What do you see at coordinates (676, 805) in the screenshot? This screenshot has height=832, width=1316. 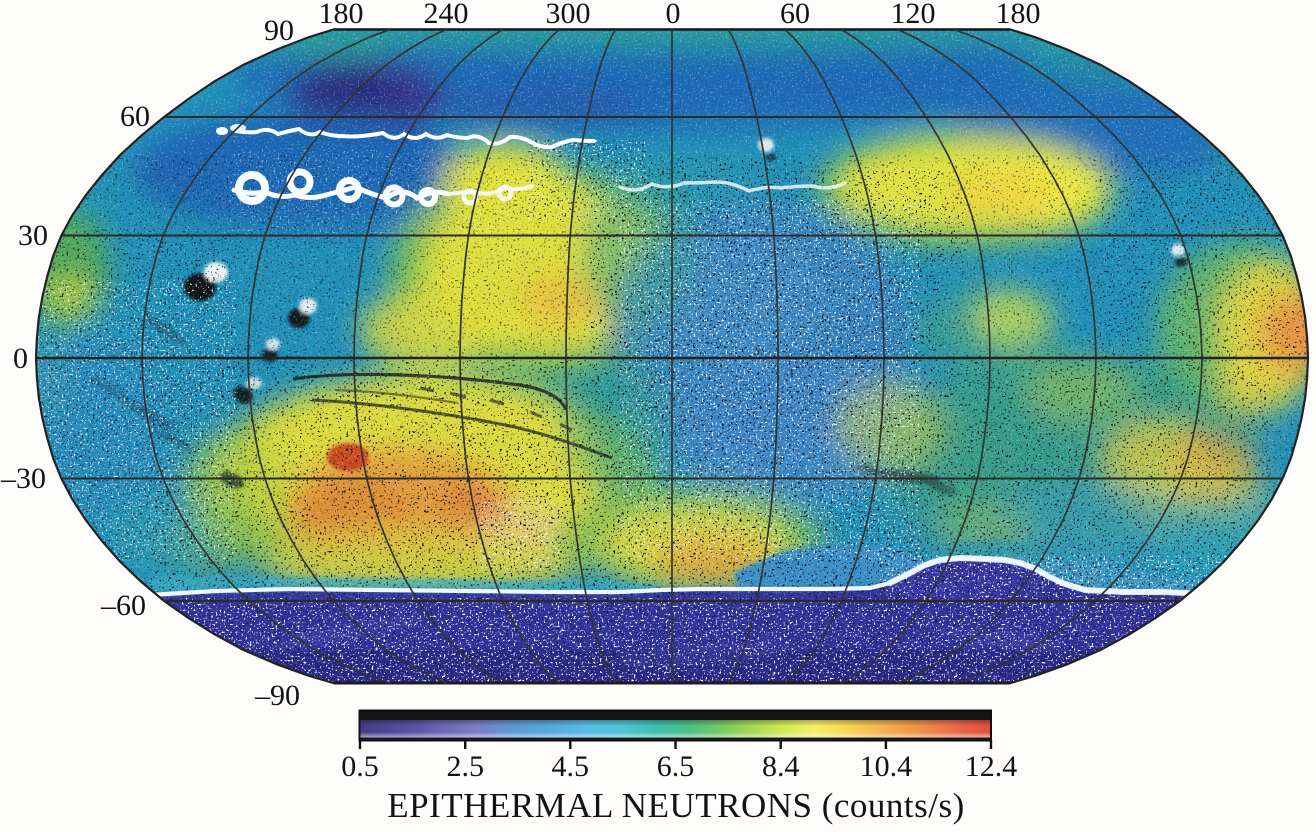 I see `svg-text: EPITHERMAL NEUTRONS (counts/s)` at bounding box center [676, 805].